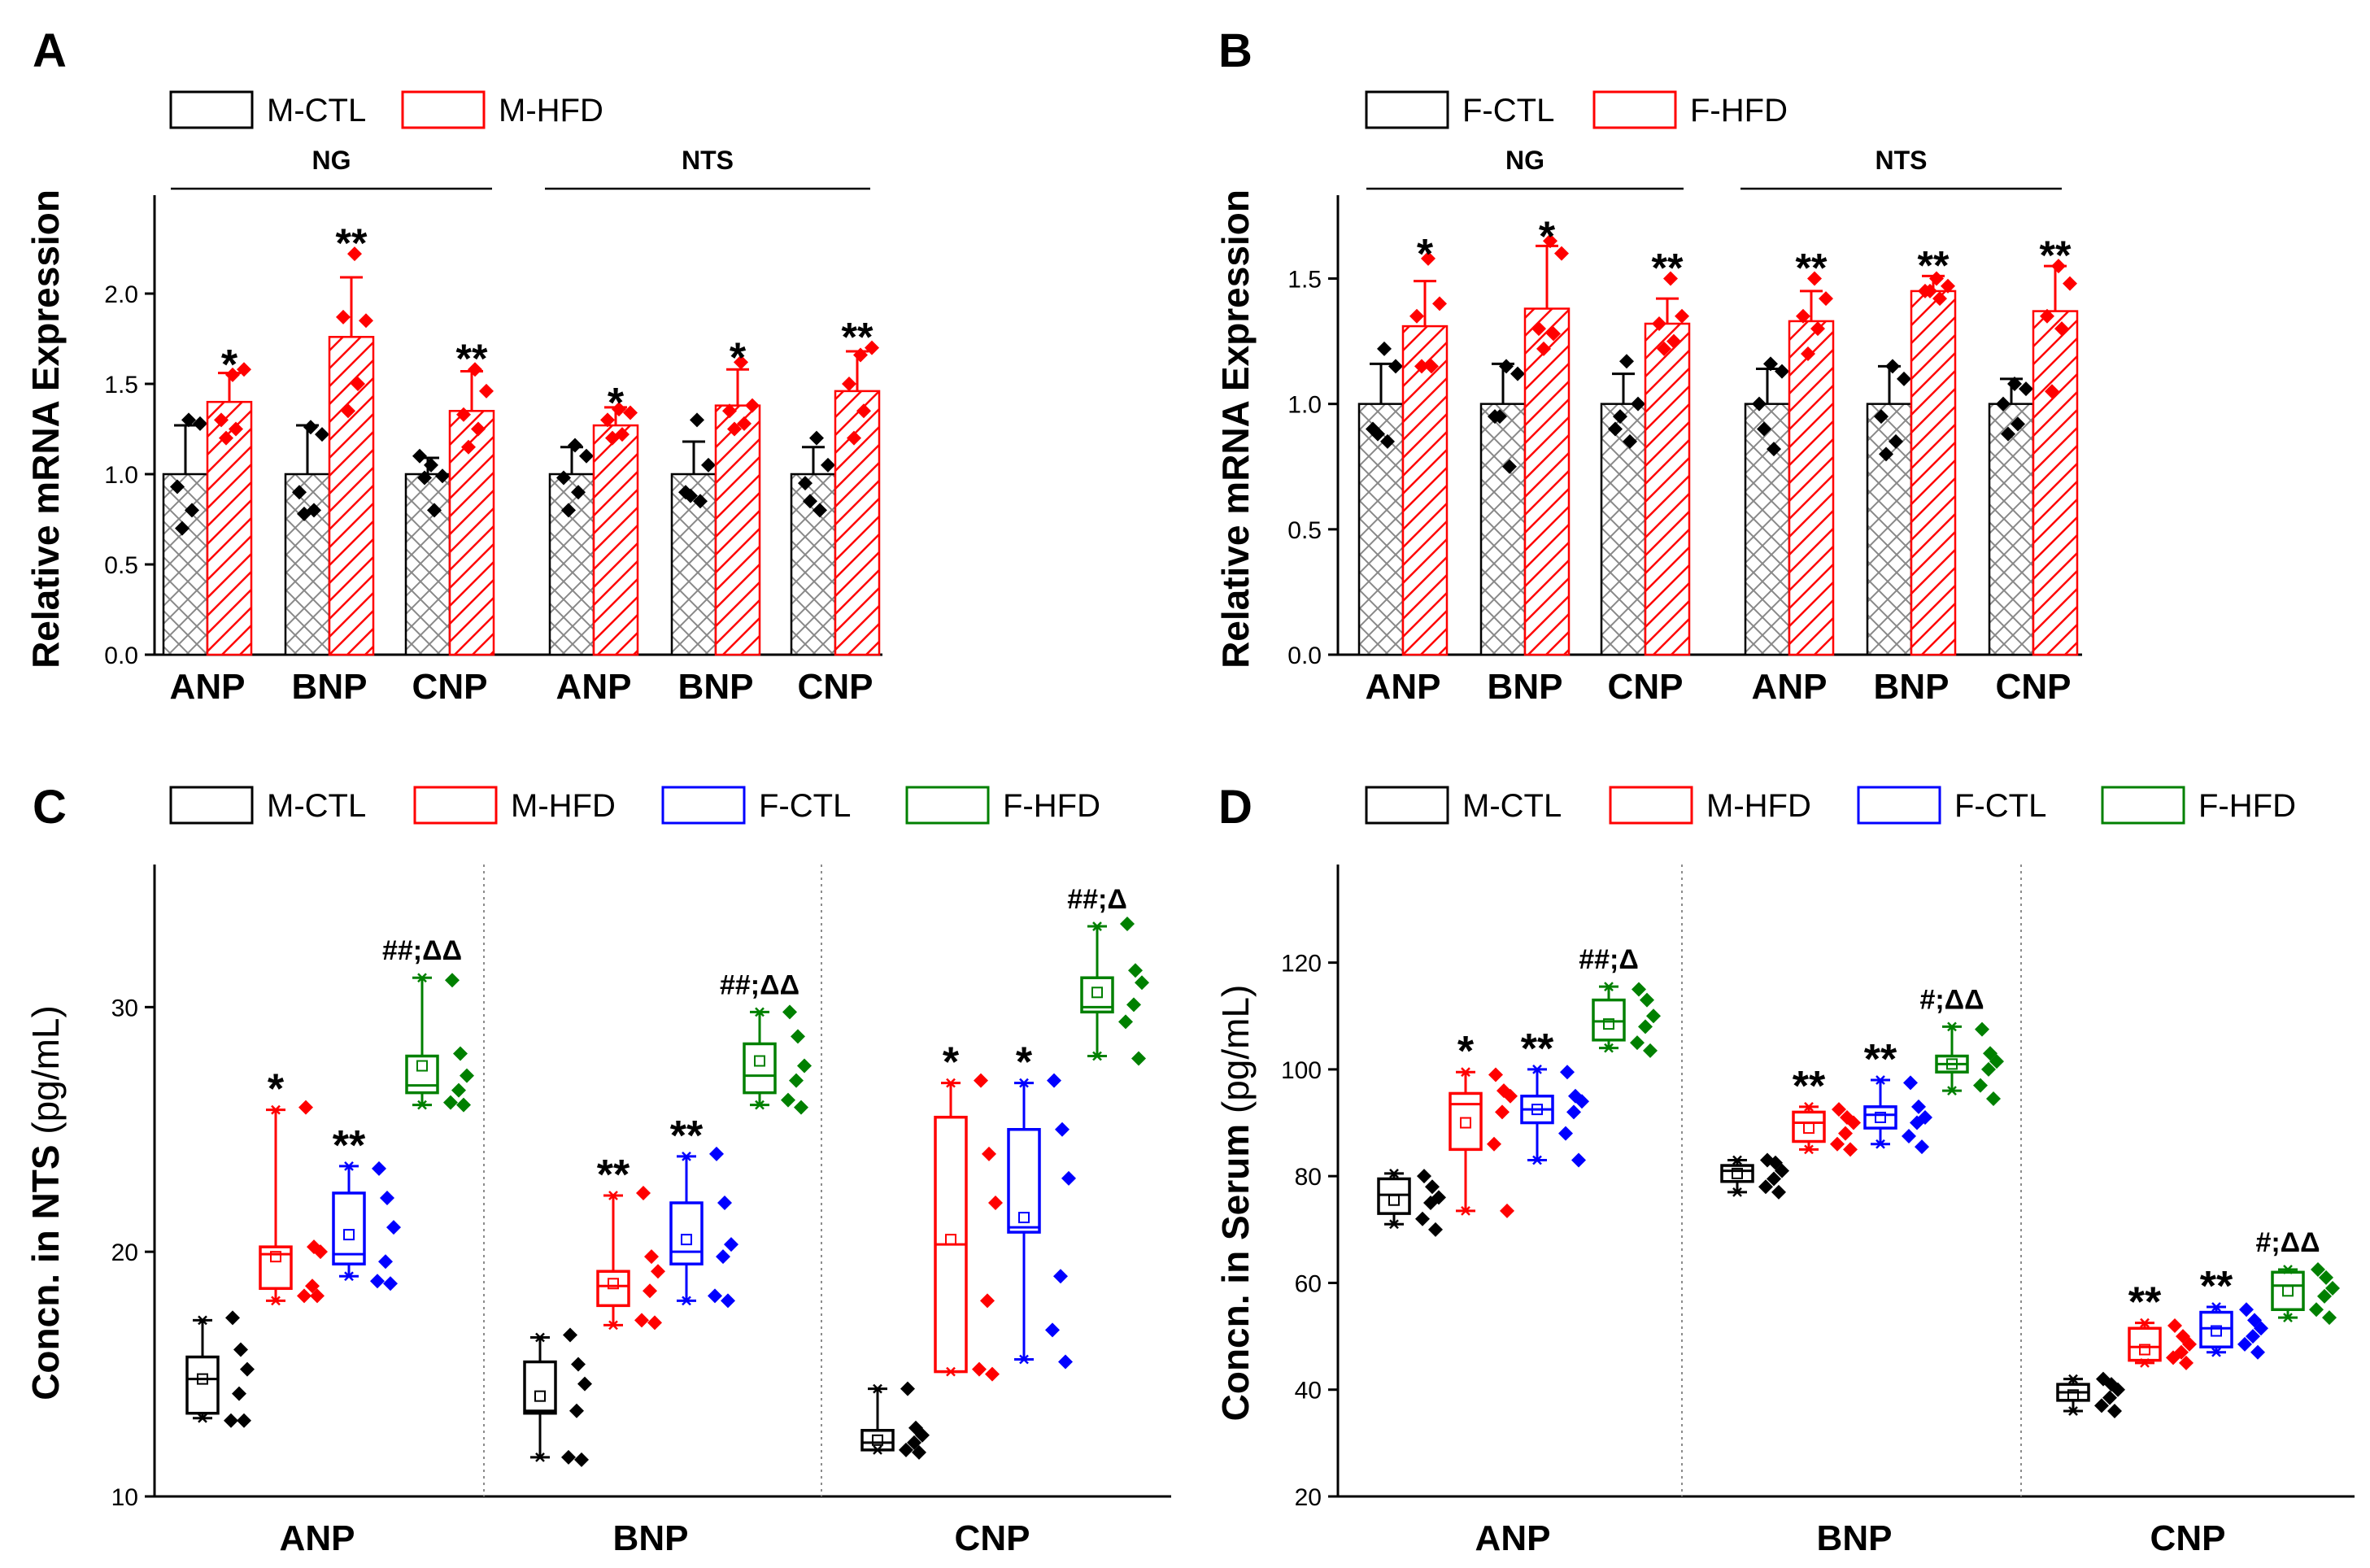 The height and width of the screenshot is (1568, 2370). What do you see at coordinates (703, 805) in the screenshot?
I see `legend-swatch-f-ctl` at bounding box center [703, 805].